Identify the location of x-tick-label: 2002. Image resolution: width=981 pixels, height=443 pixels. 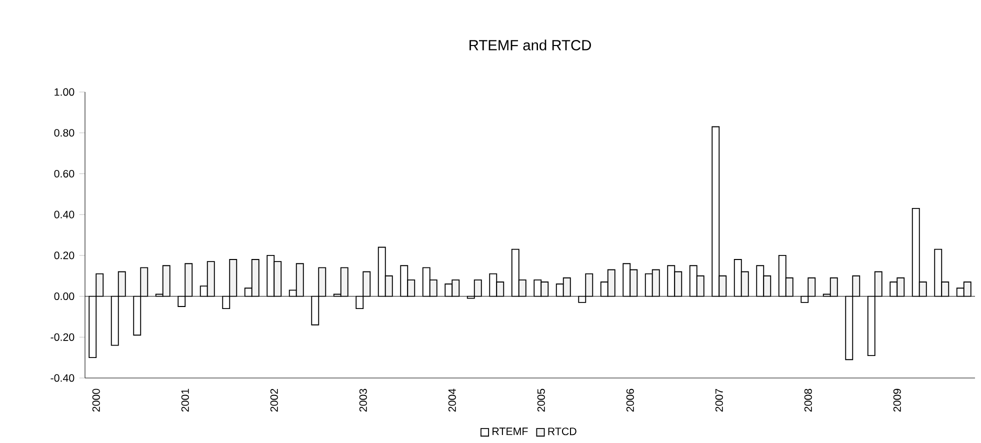
(274, 400).